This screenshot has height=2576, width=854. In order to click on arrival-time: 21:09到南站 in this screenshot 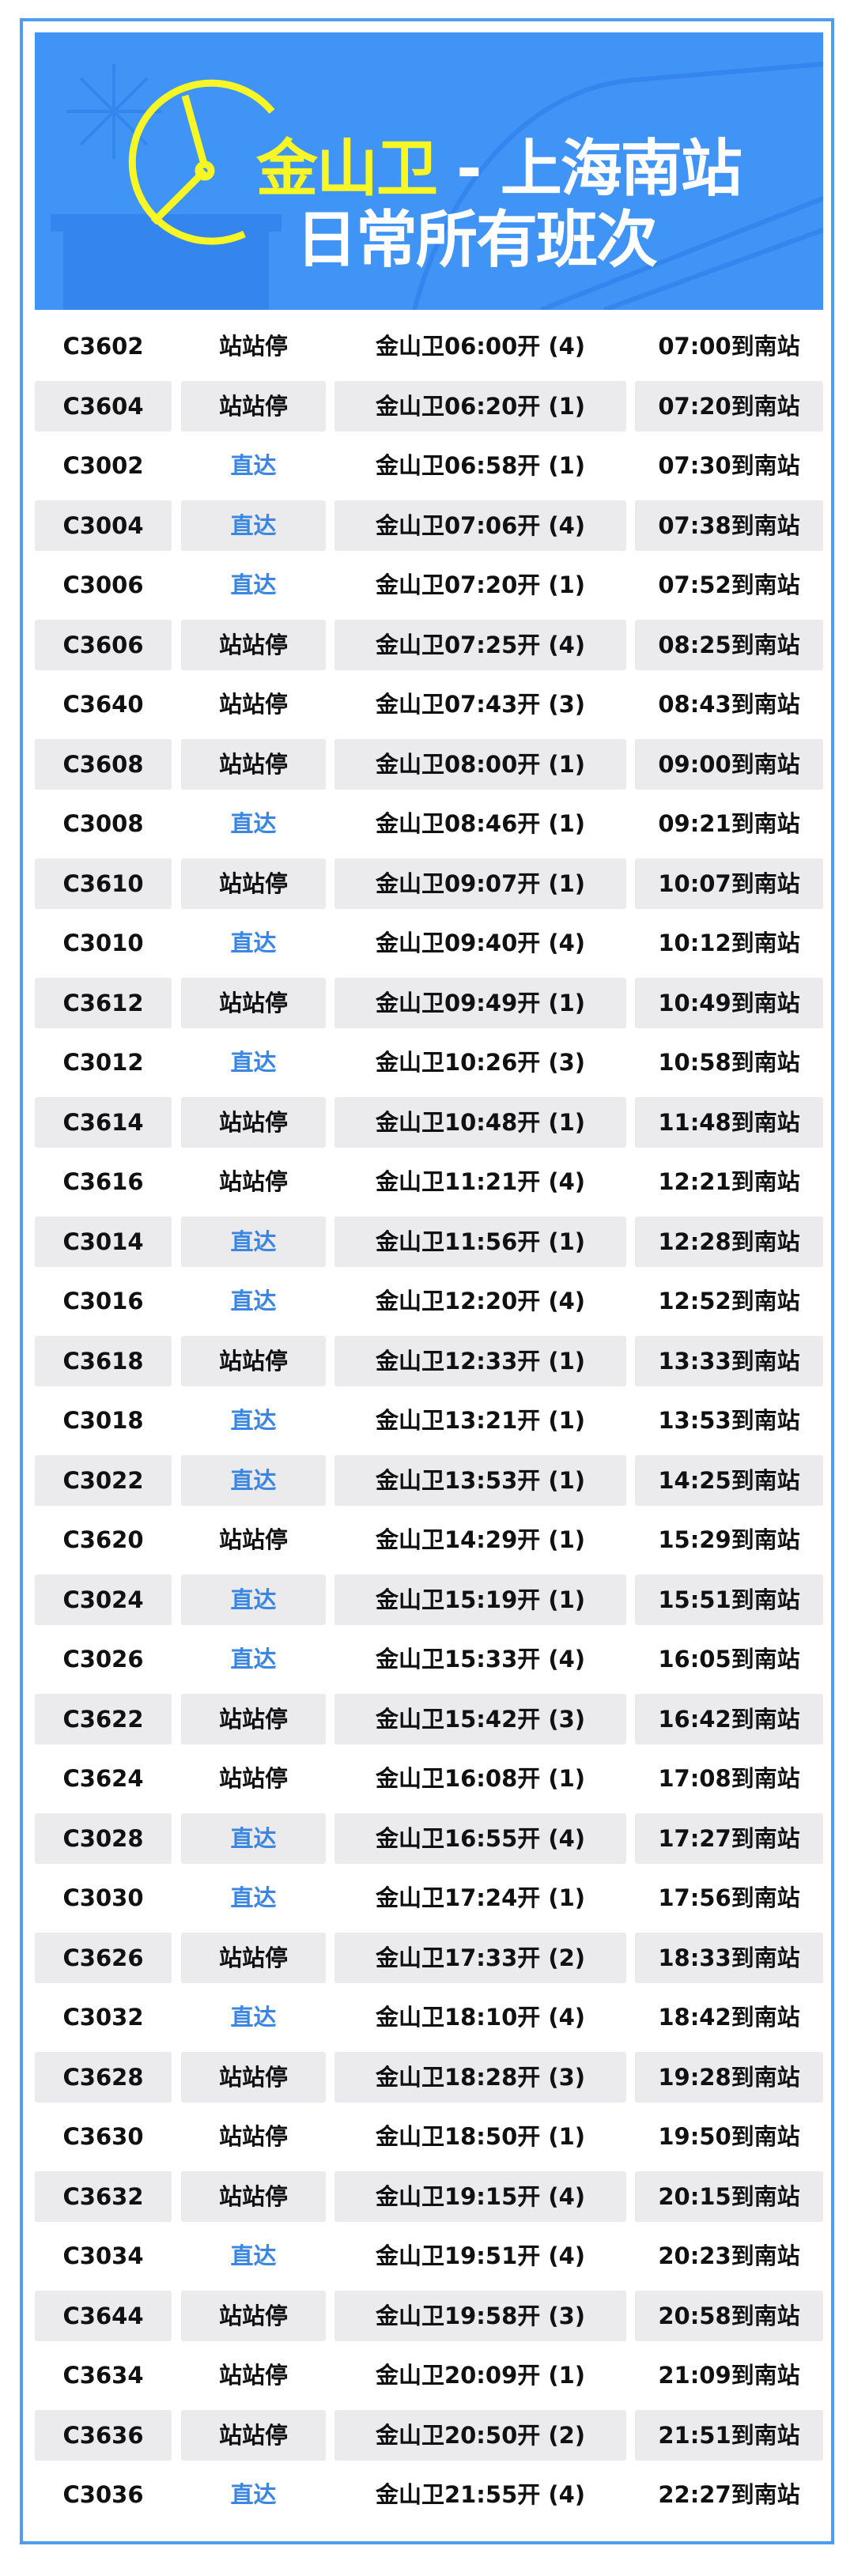, I will do `click(729, 2375)`.